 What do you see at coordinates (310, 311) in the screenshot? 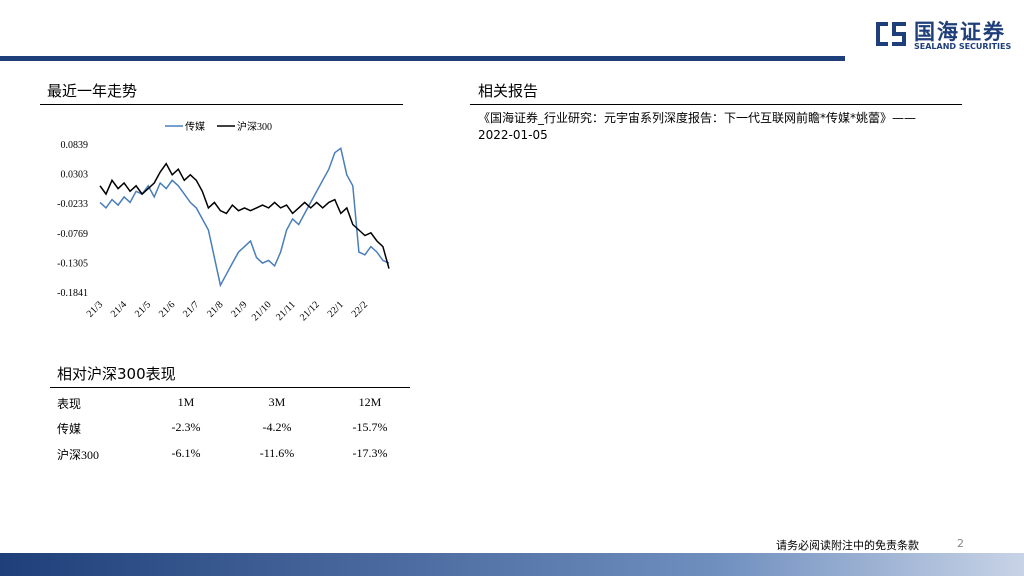
I see `x-tick-label: 21/12` at bounding box center [310, 311].